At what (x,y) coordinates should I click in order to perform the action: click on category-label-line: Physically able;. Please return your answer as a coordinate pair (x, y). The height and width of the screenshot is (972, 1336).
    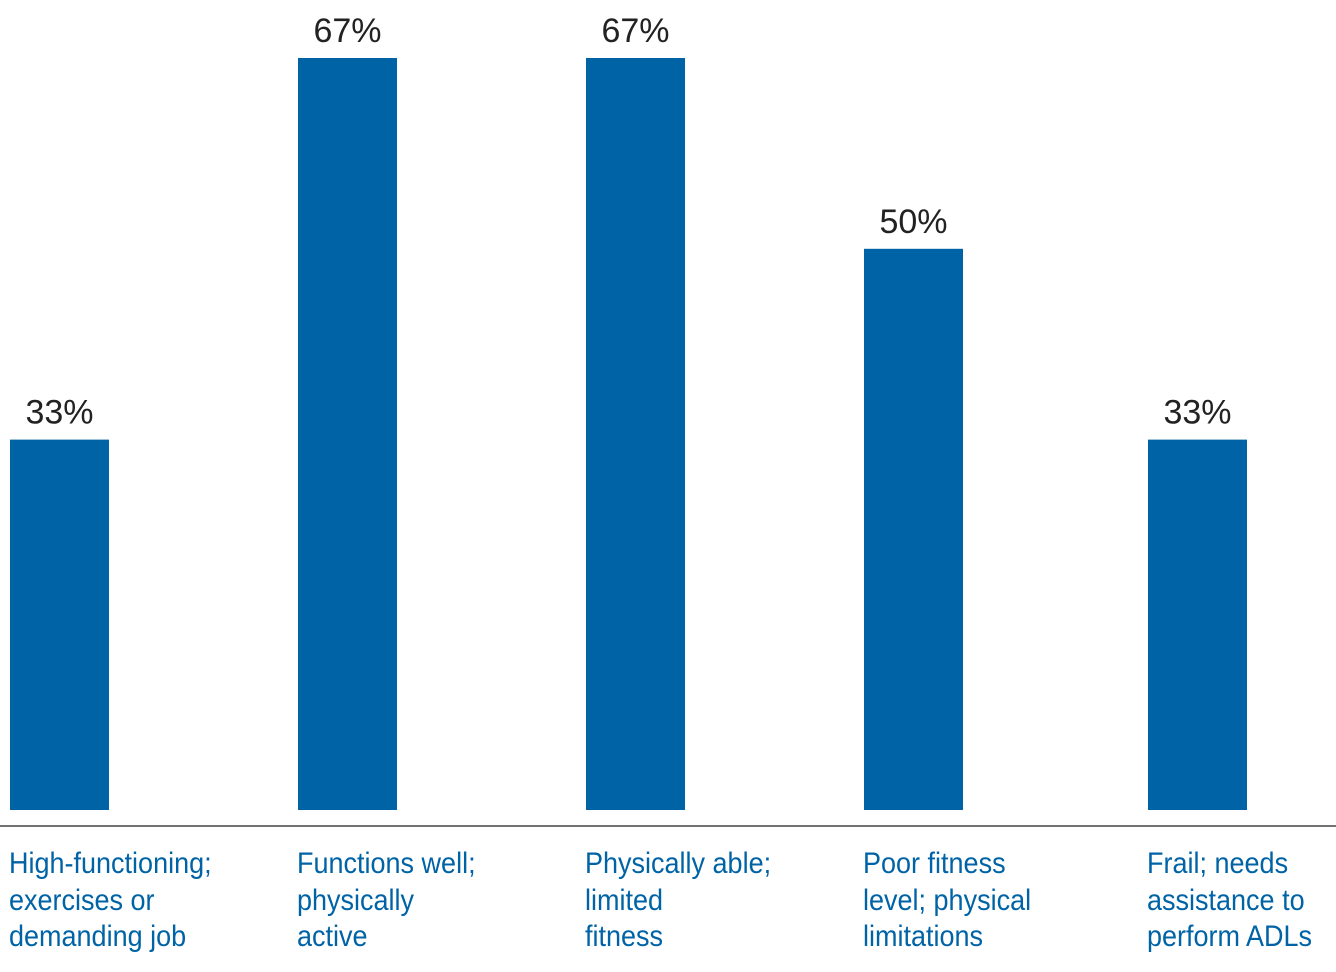
    Looking at the image, I should click on (678, 863).